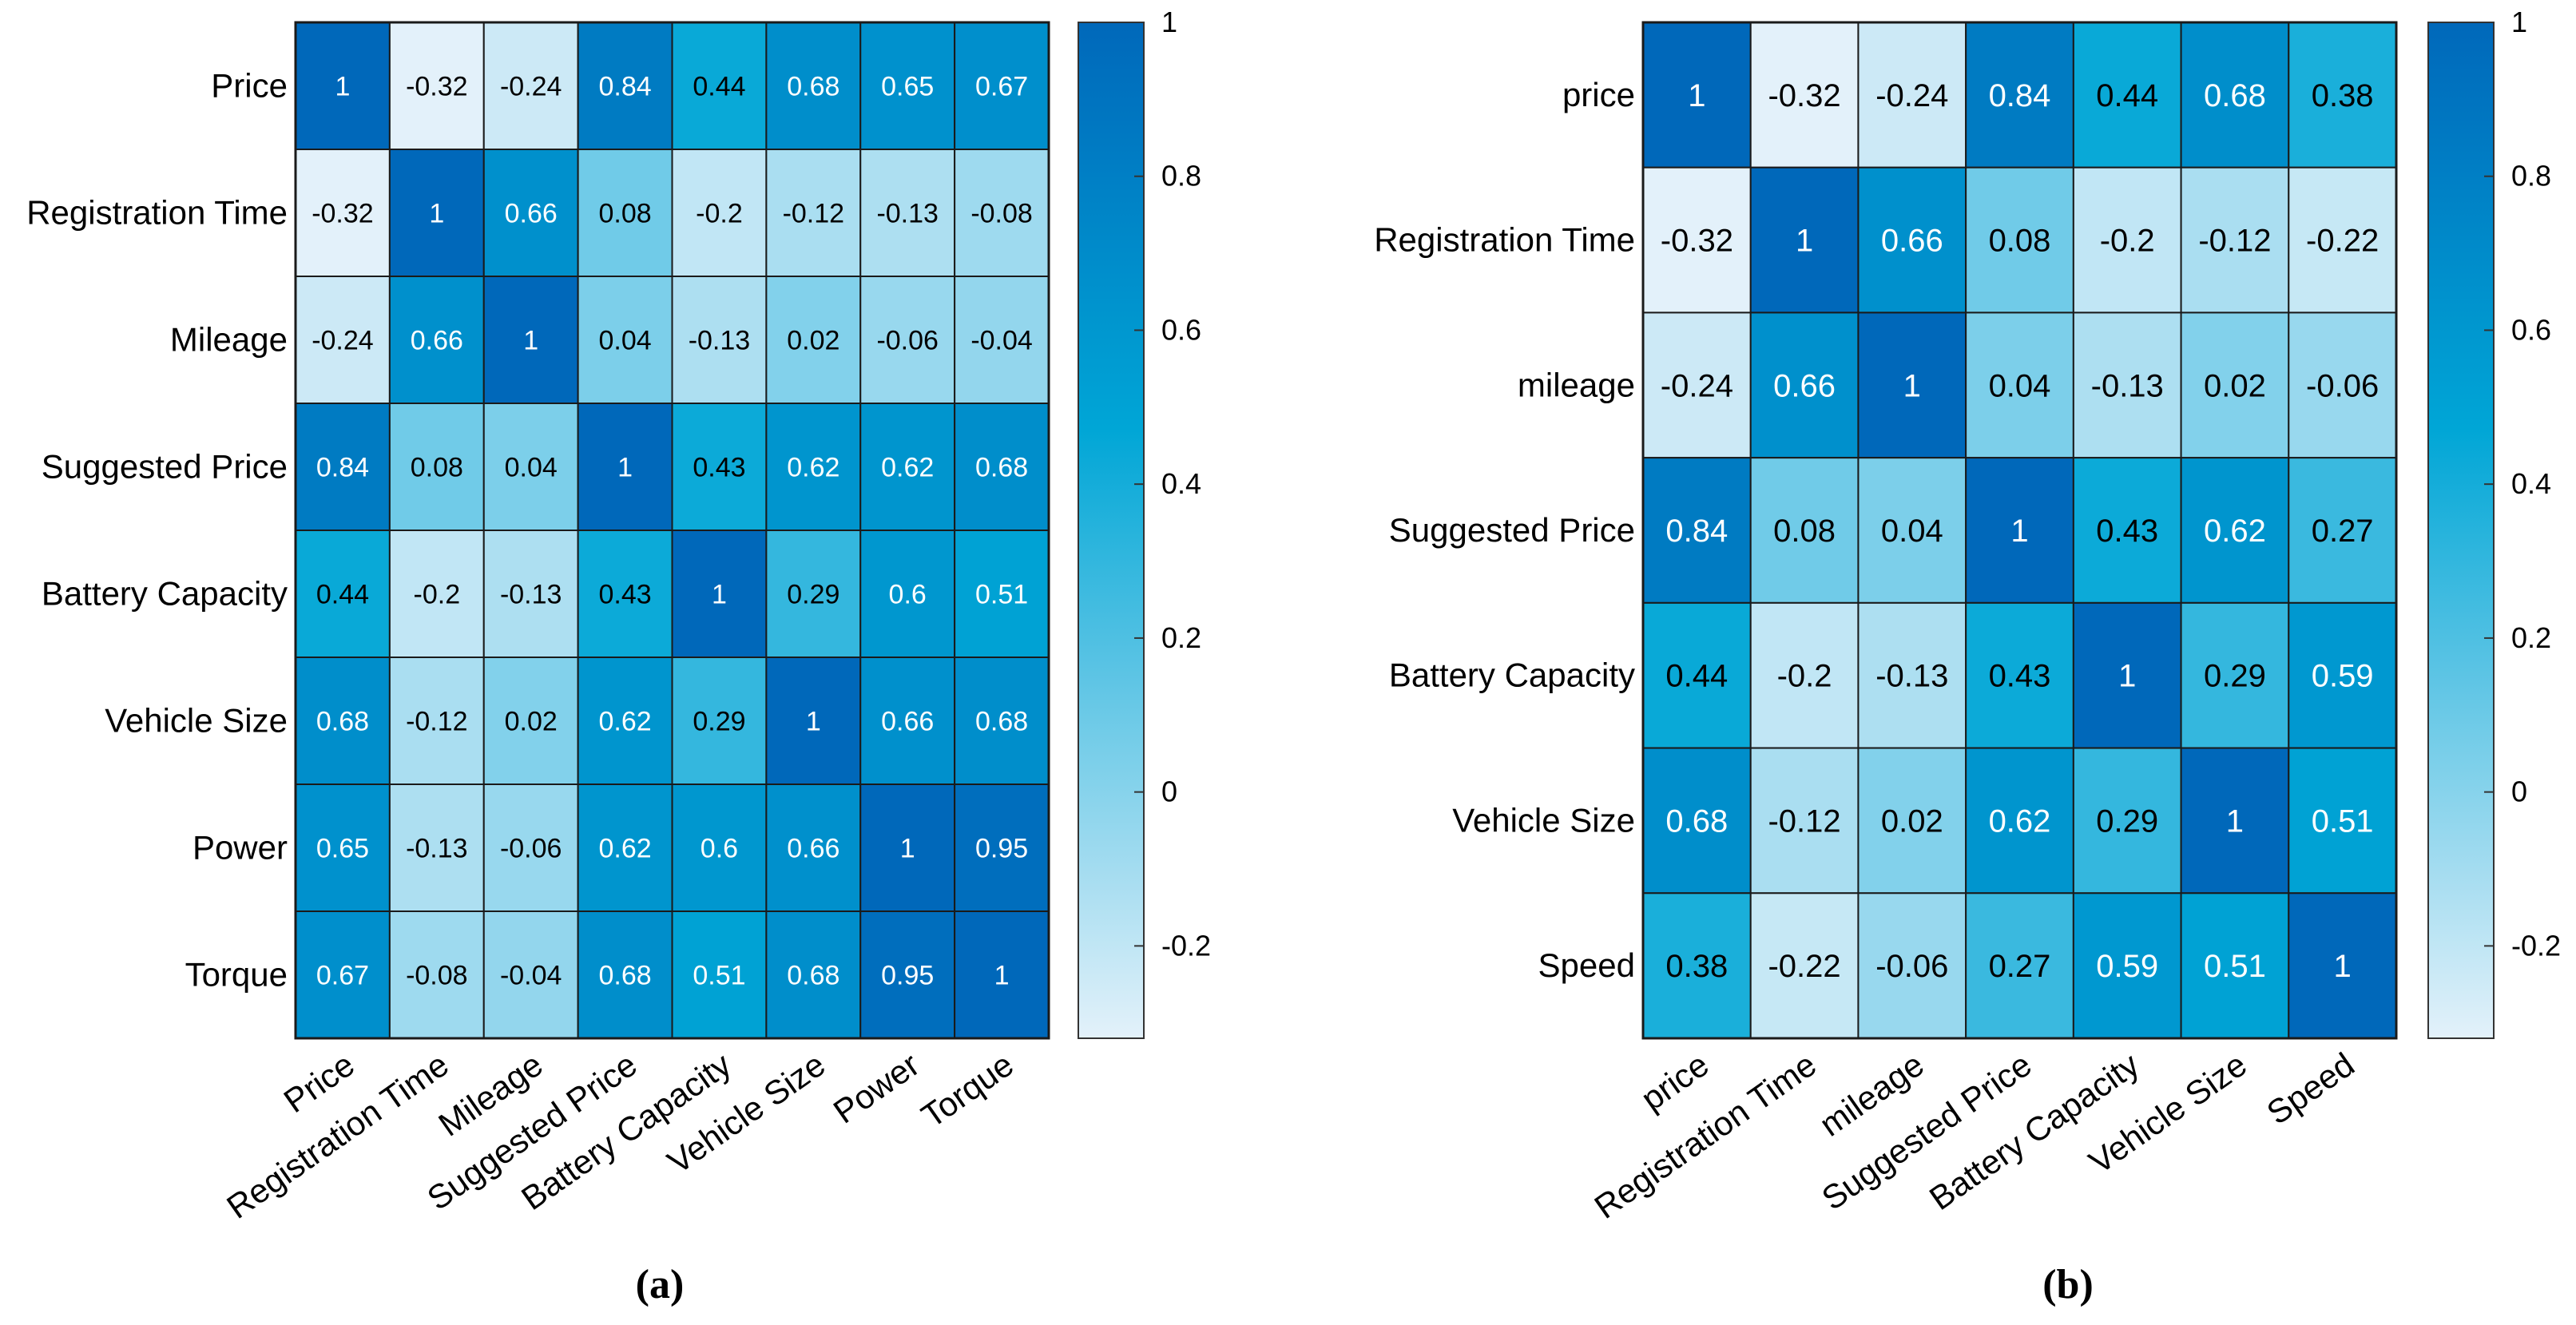 This screenshot has width=2576, height=1325. What do you see at coordinates (165, 467) in the screenshot?
I see `row-label: Suggested Price` at bounding box center [165, 467].